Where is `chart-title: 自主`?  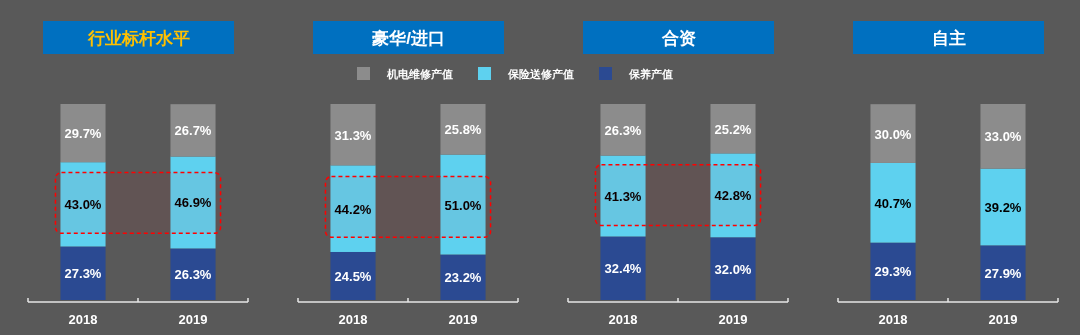
chart-title: 自主 is located at coordinates (948, 38).